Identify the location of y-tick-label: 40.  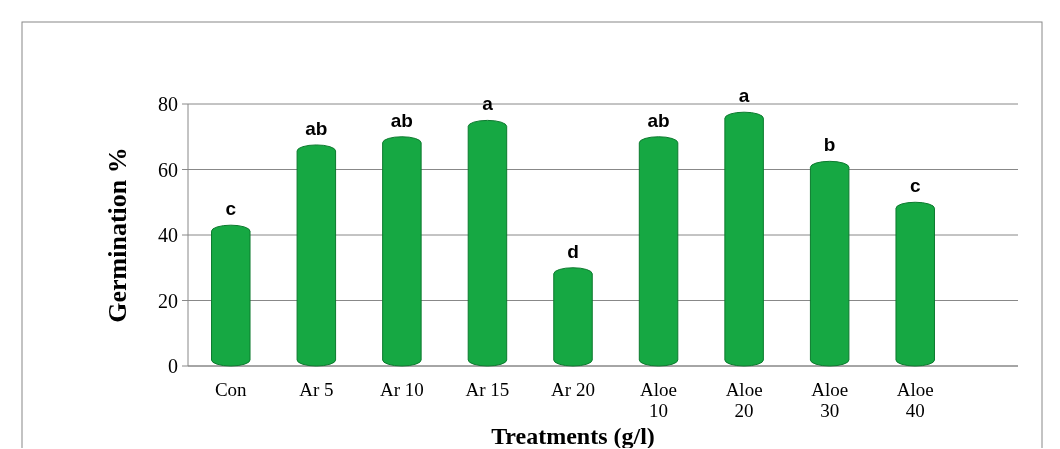
(168, 235).